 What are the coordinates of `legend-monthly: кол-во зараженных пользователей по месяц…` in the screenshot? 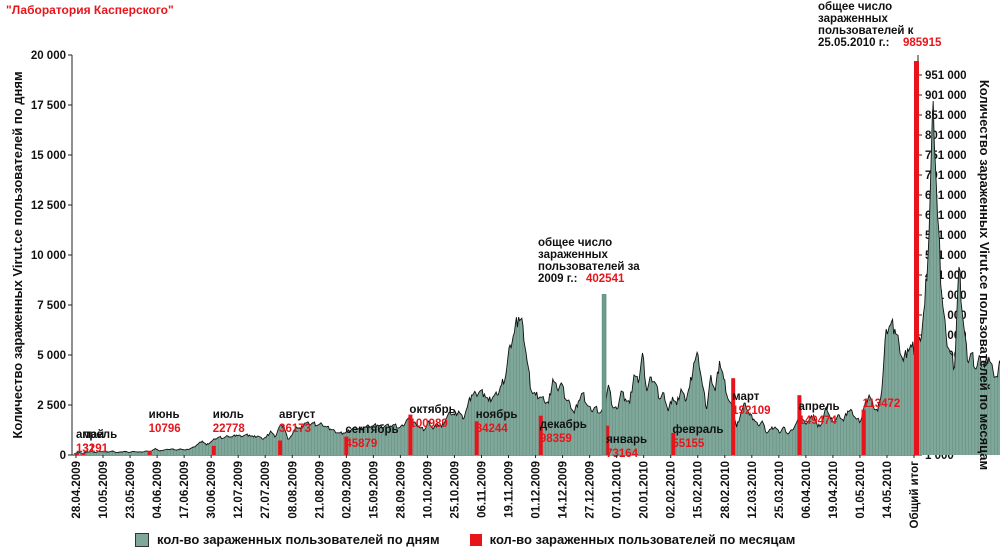 It's located at (632, 539).